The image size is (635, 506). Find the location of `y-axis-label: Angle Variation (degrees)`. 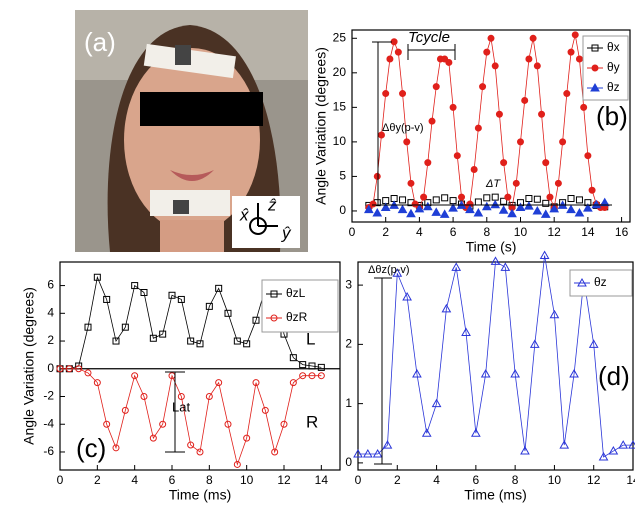

y-axis-label: Angle Variation (degrees) is located at coordinates (29, 366).